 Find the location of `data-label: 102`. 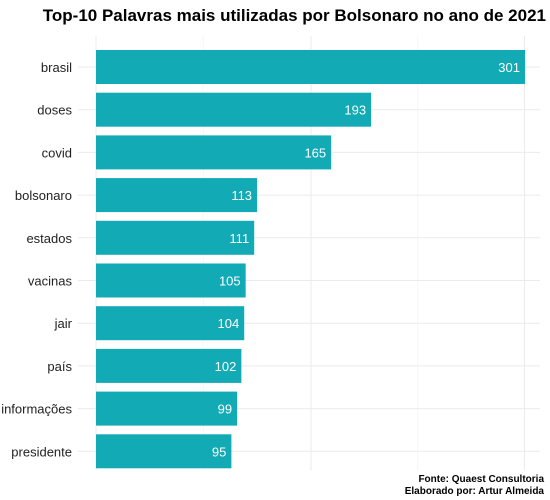

data-label: 102 is located at coordinates (226, 366).